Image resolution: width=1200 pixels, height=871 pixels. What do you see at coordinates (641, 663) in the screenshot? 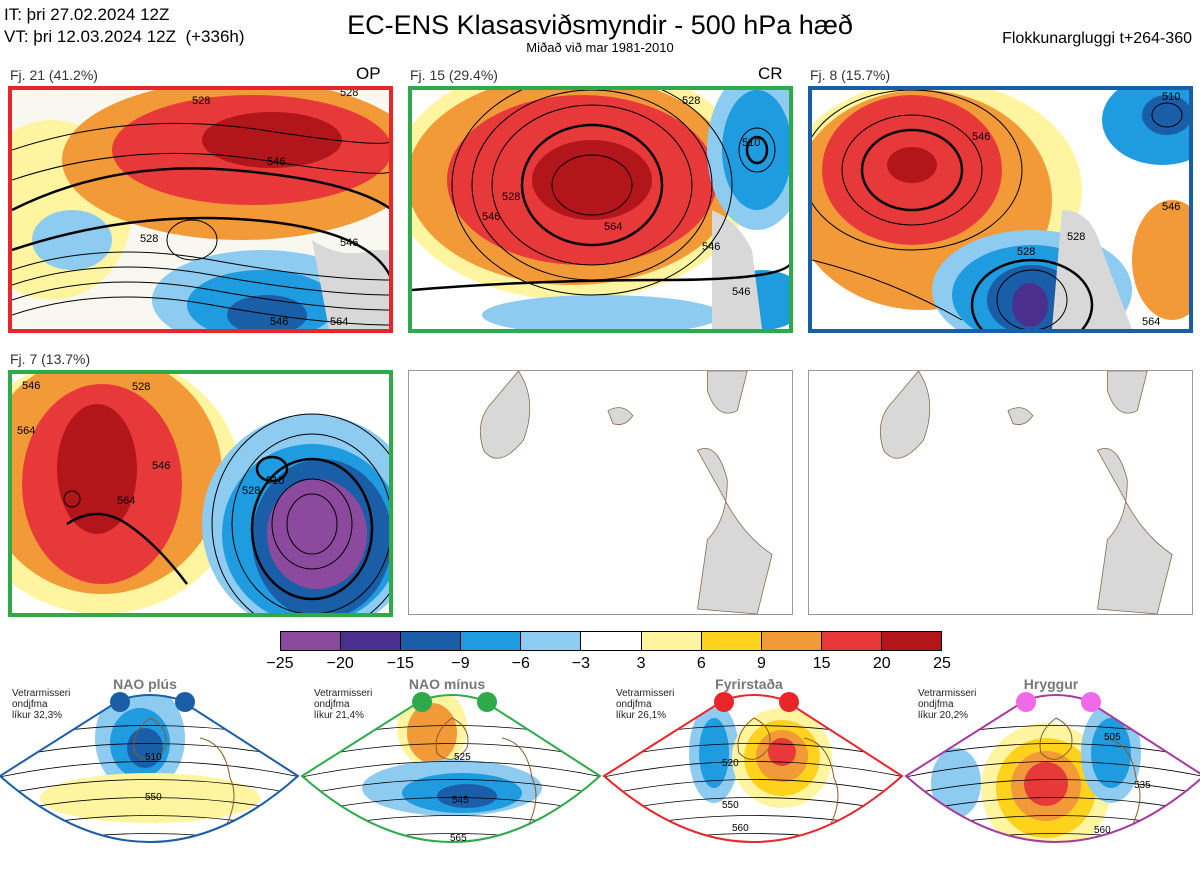
I see `colorbar-tick-label: 3` at bounding box center [641, 663].